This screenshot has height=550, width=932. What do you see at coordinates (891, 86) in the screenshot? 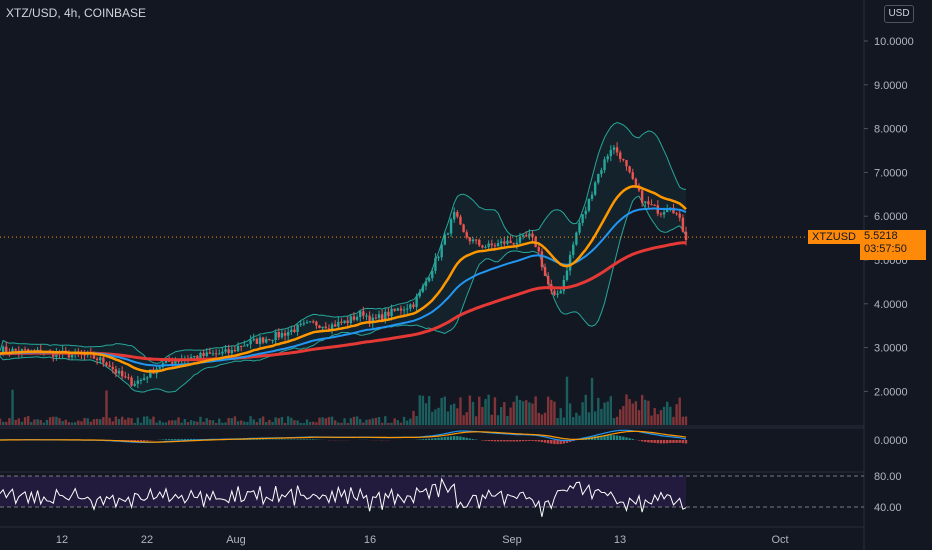
I see `y-axis-tick-label: 9.0000` at bounding box center [891, 86].